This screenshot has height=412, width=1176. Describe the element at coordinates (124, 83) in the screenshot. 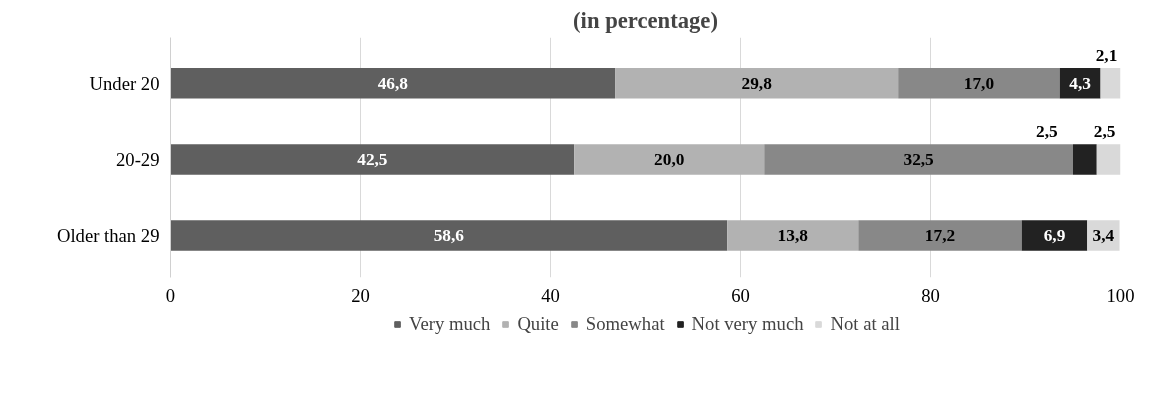

I see `y-tick-label: Under 20` at that location.